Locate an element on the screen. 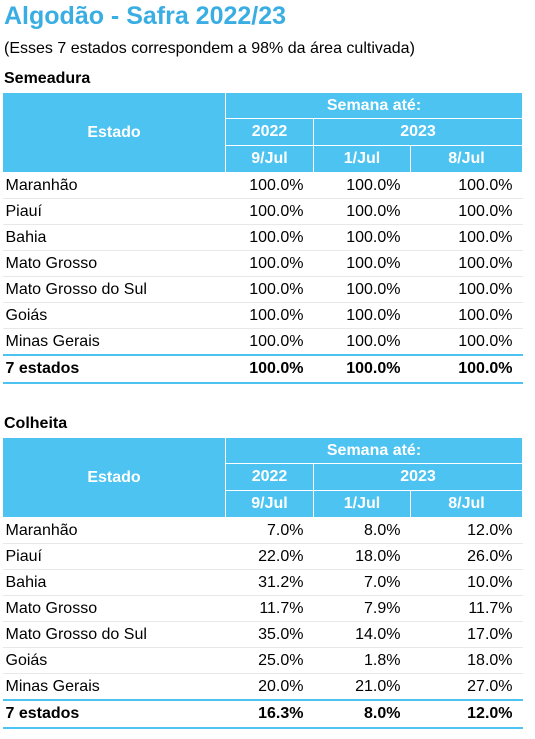  section-title: Colheita is located at coordinates (36, 423).